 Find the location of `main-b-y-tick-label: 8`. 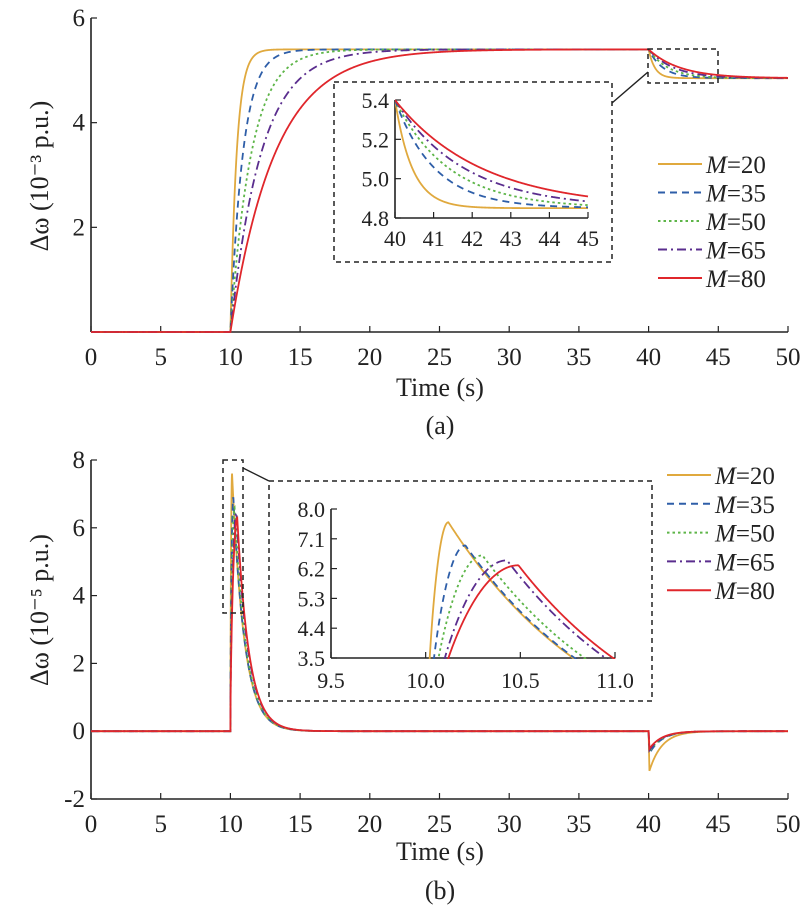

main-b-y-tick-label: 8 is located at coordinates (79, 460).